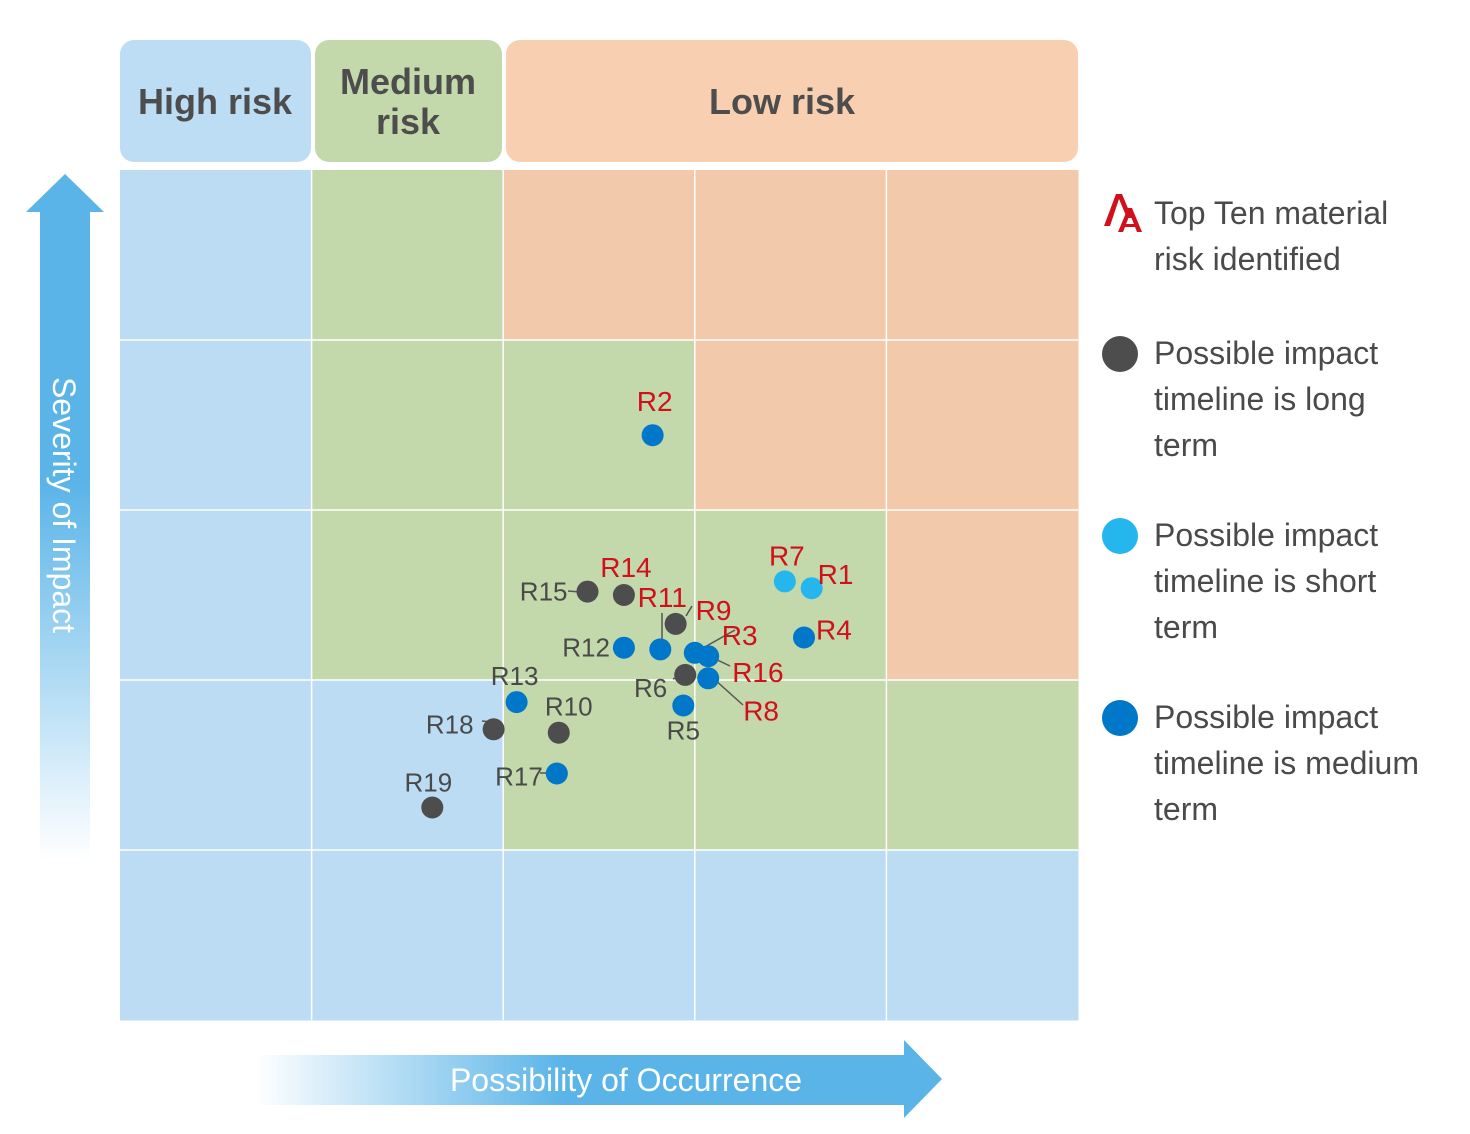 The height and width of the screenshot is (1134, 1470). I want to click on y-axis-arrow-shape, so click(65, 517).